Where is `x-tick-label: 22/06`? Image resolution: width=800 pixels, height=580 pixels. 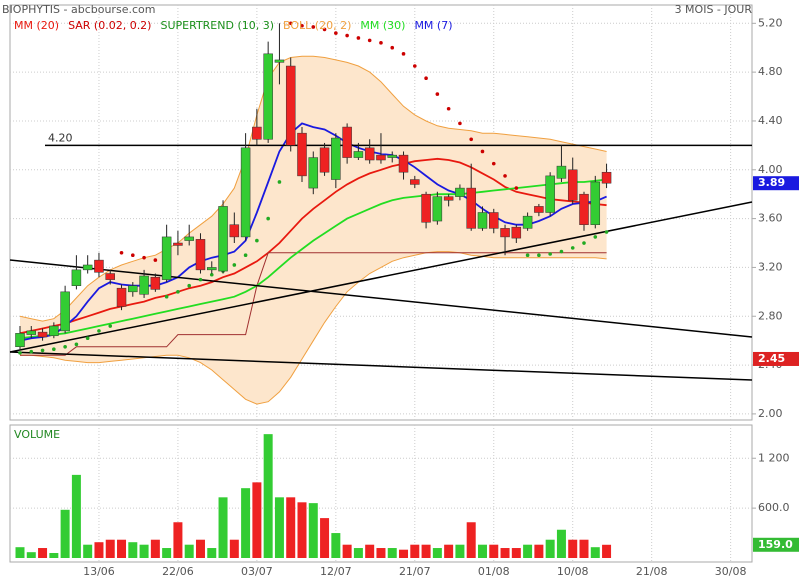 x-tick-label: 22/06 is located at coordinates (178, 571).